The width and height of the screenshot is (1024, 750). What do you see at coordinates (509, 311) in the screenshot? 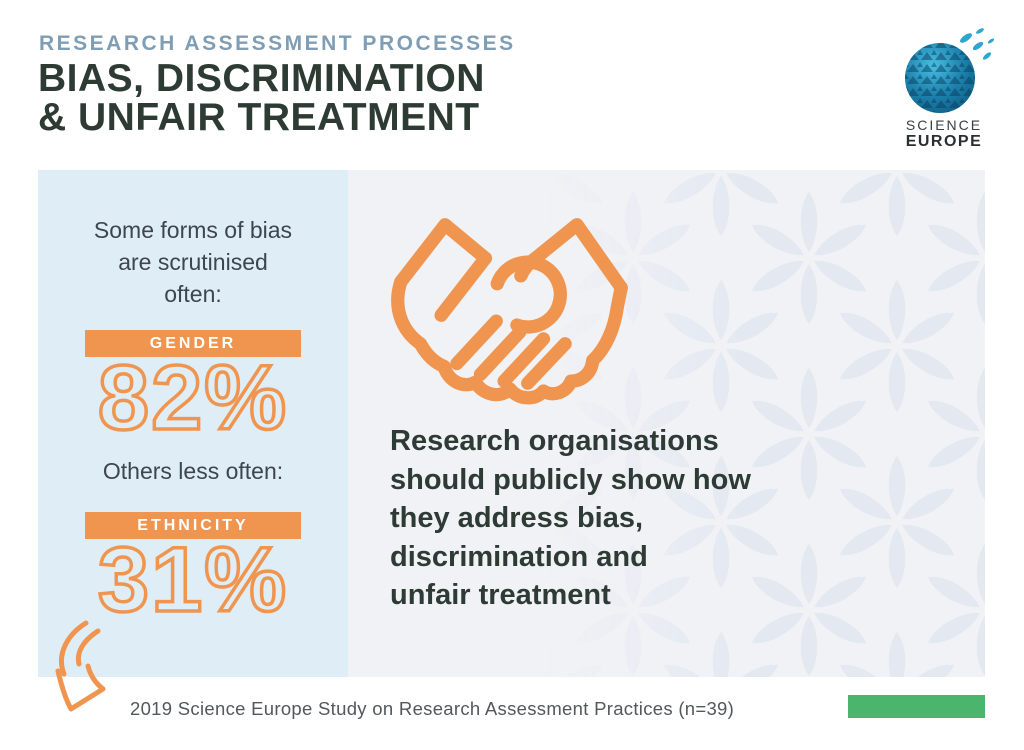
I see `handshake-icon` at bounding box center [509, 311].